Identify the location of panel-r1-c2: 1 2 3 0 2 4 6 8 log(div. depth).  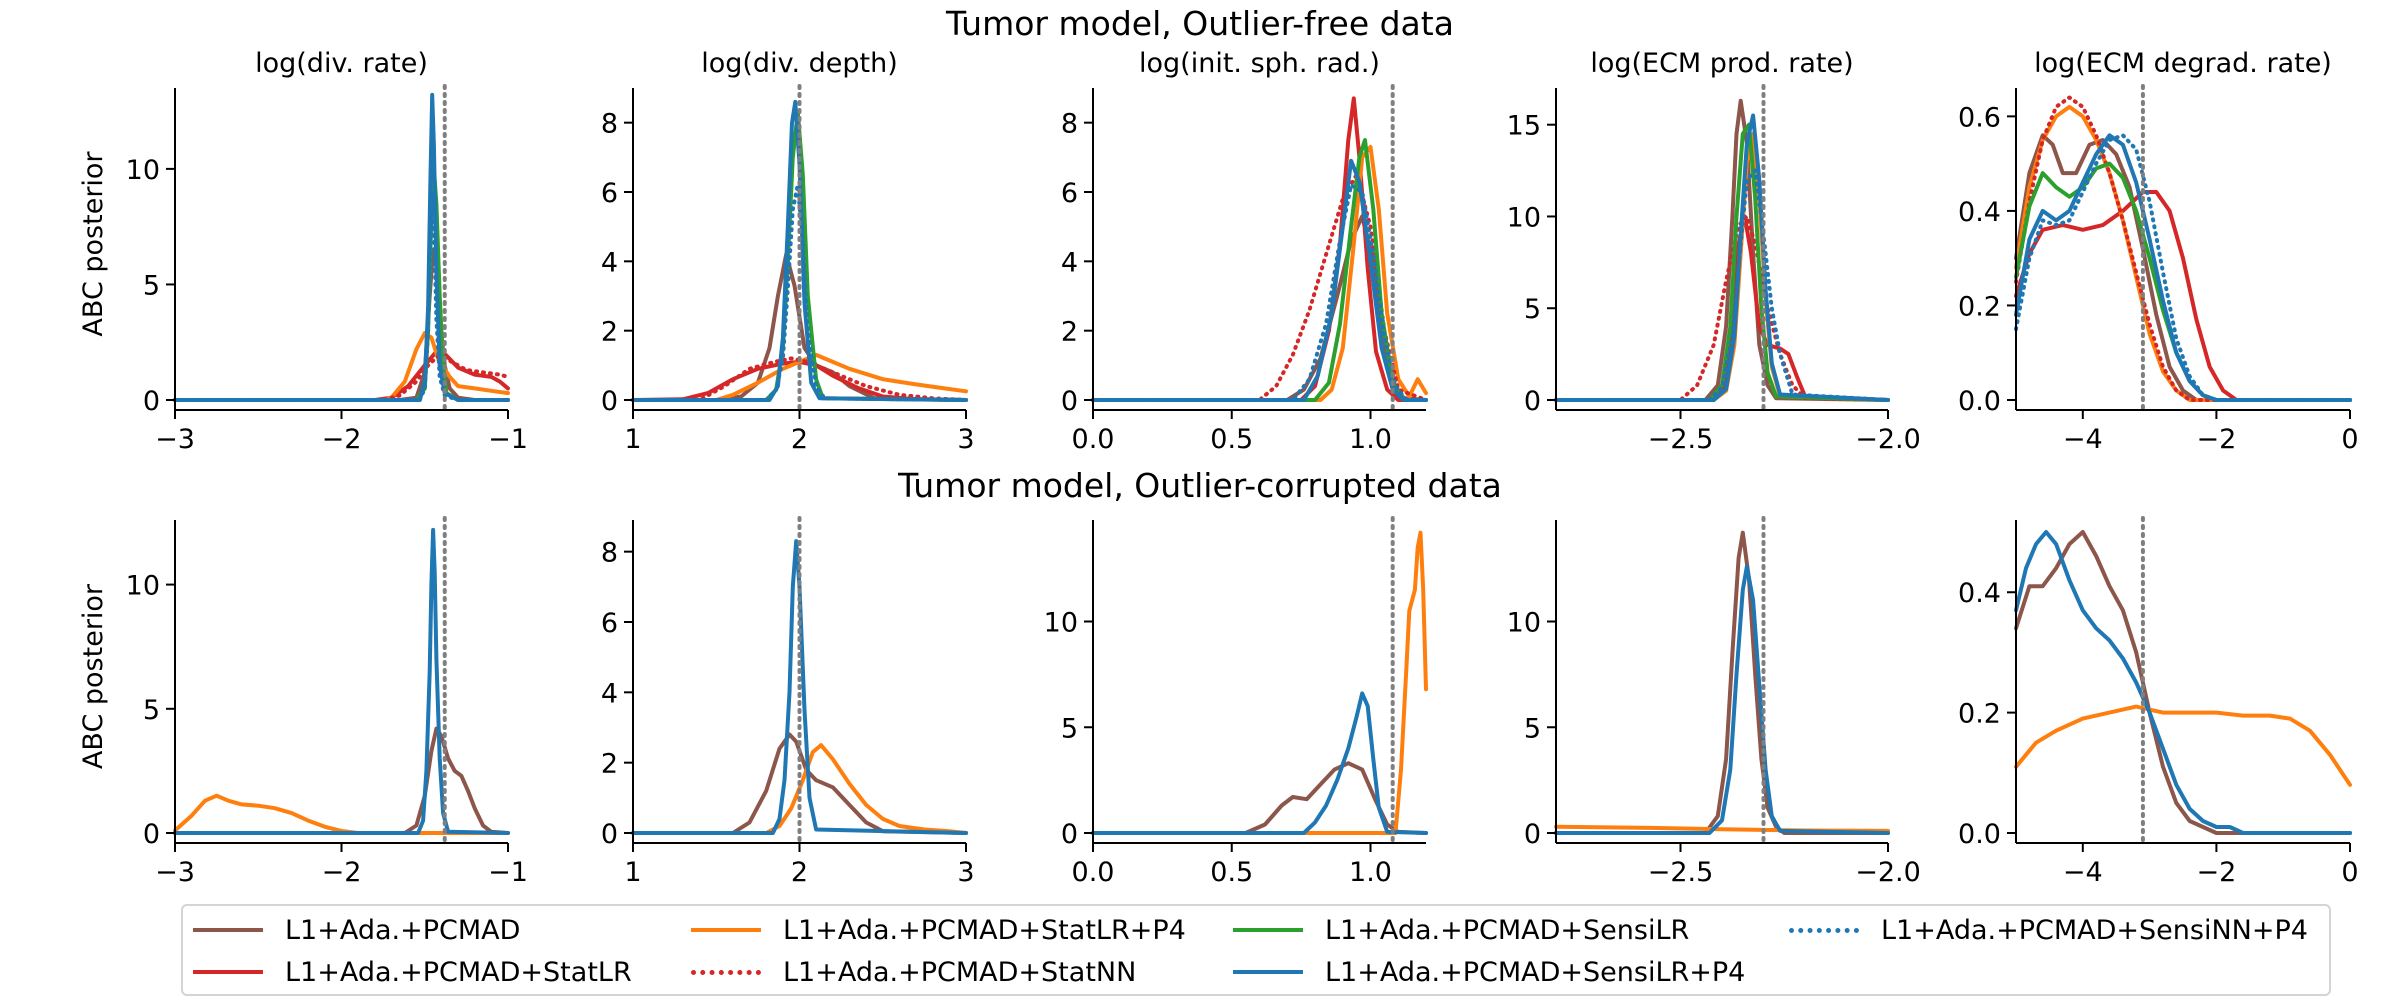
(788, 251).